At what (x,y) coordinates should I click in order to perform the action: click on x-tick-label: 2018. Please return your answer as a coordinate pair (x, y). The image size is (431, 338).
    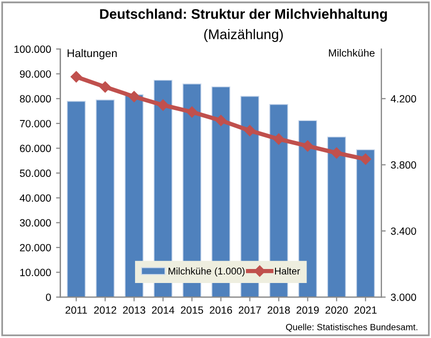
    Looking at the image, I should click on (279, 310).